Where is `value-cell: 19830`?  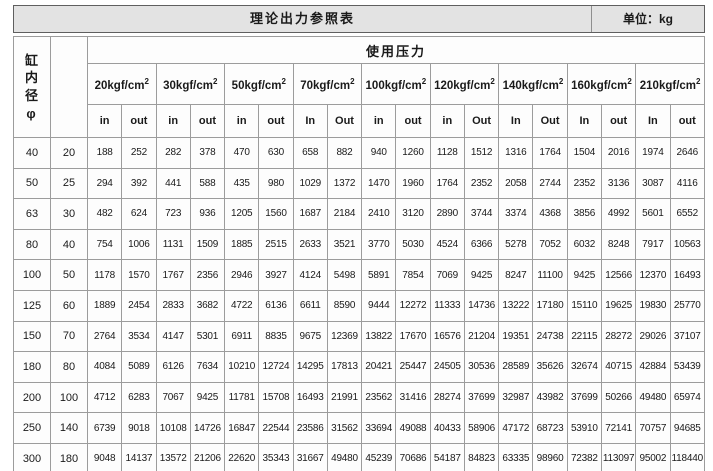 value-cell: 19830 is located at coordinates (653, 305).